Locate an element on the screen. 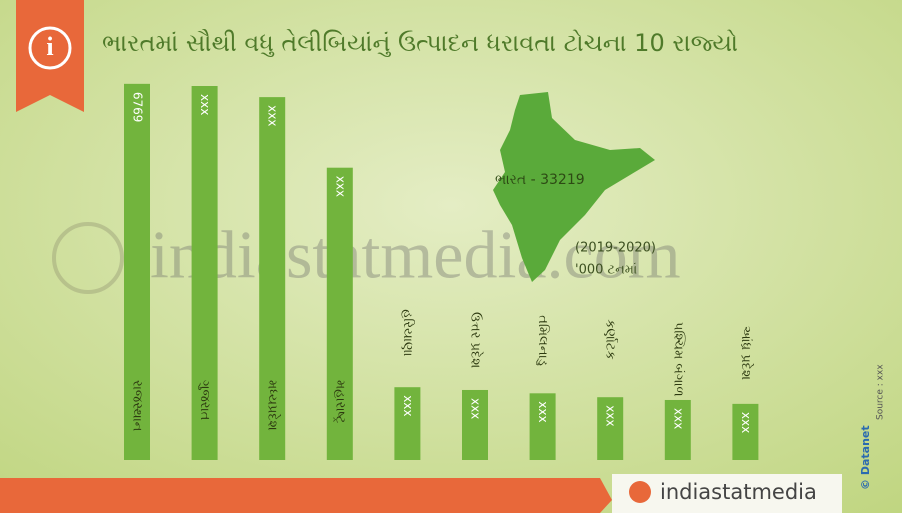 This screenshot has width=902, height=513. unit: '000 ટનમાં is located at coordinates (606, 270).